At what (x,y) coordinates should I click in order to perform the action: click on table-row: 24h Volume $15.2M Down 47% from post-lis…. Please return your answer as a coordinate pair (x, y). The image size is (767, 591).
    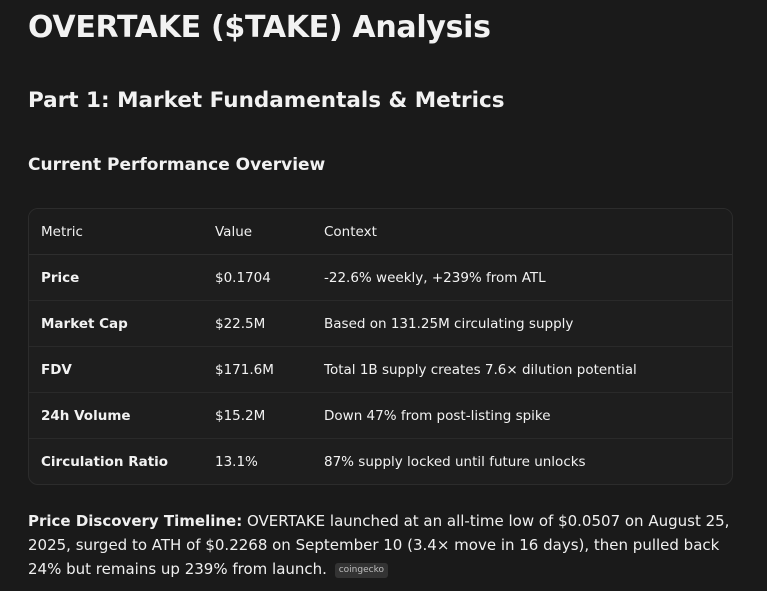
    Looking at the image, I should click on (380, 416).